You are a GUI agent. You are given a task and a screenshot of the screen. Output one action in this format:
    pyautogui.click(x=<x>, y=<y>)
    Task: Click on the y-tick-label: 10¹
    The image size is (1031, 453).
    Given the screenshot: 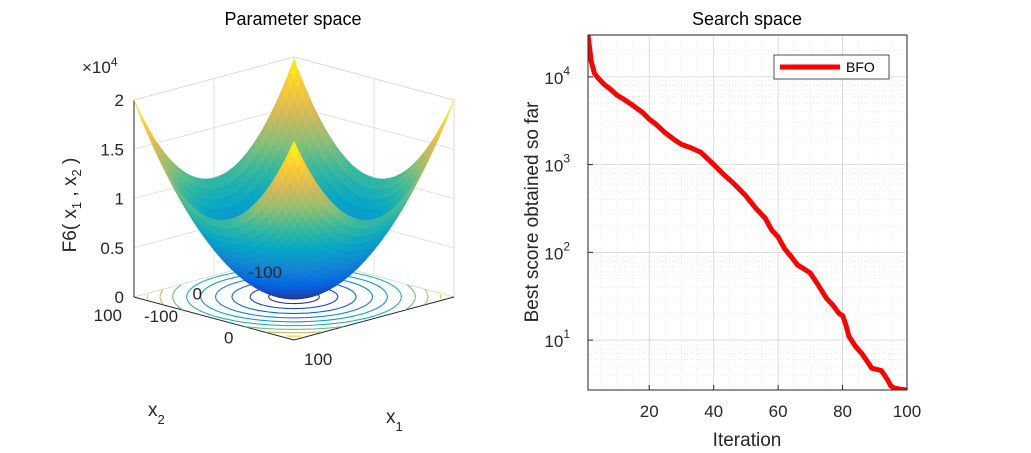 What is the action you would take?
    pyautogui.click(x=557, y=339)
    